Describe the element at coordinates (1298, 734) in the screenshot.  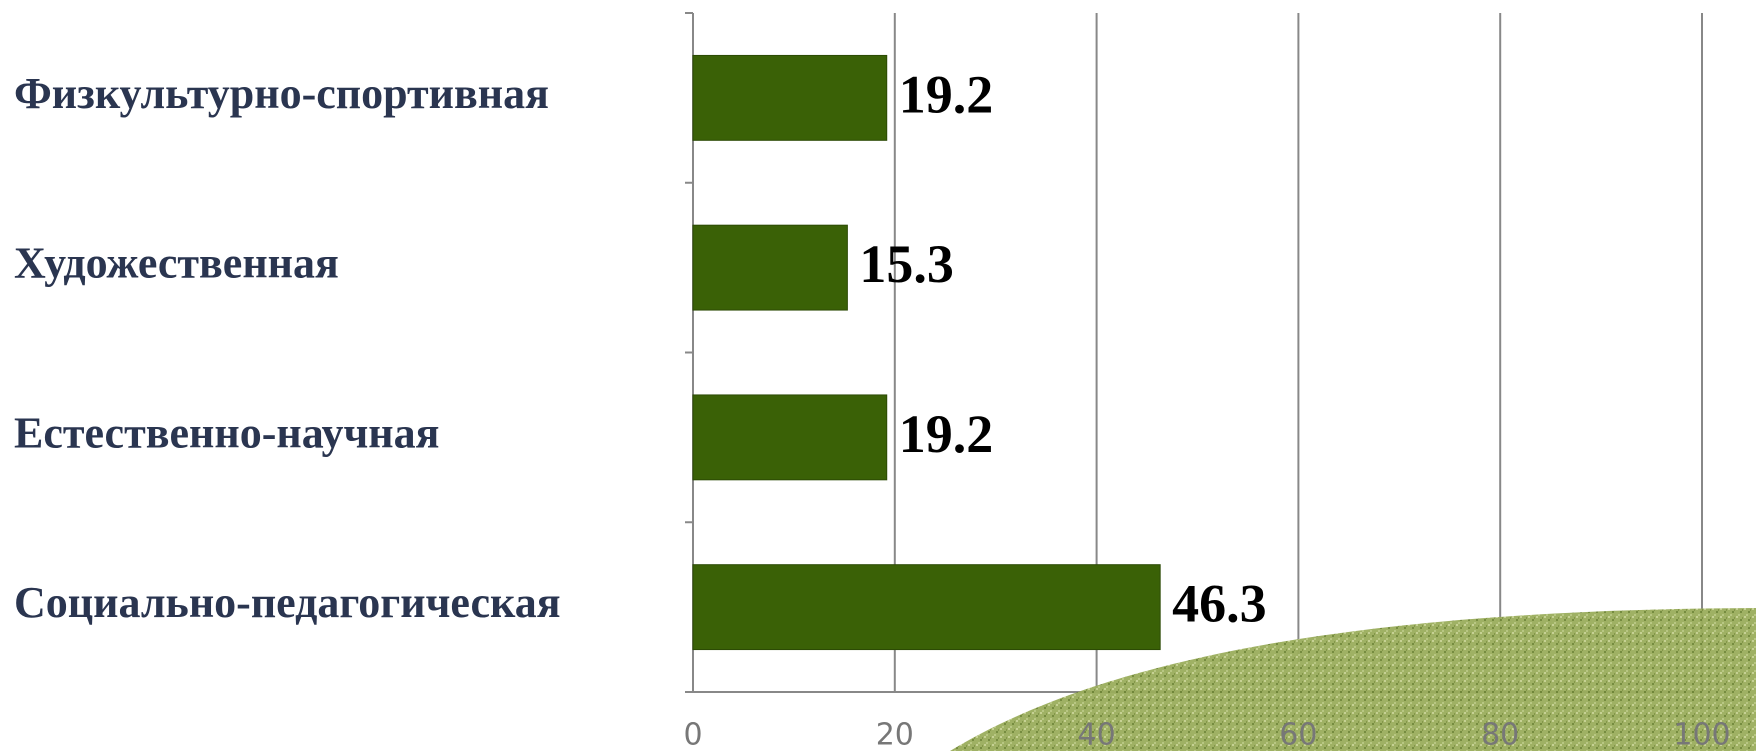
I see `x-tick-label: 60` at that location.